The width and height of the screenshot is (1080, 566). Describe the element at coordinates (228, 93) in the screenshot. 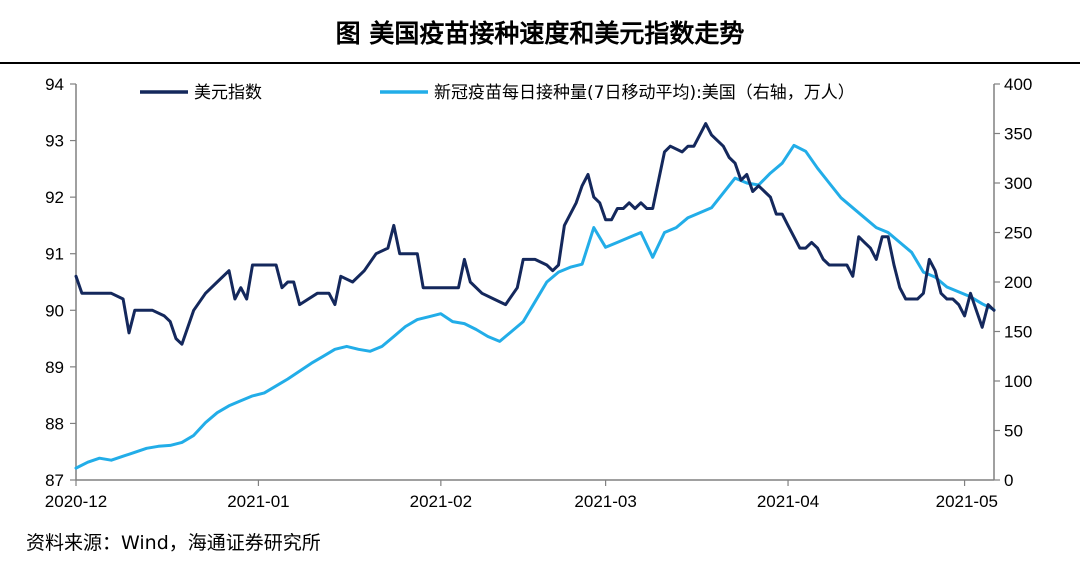

I see `legend-item-dollar-index-label: 美元指数` at that location.